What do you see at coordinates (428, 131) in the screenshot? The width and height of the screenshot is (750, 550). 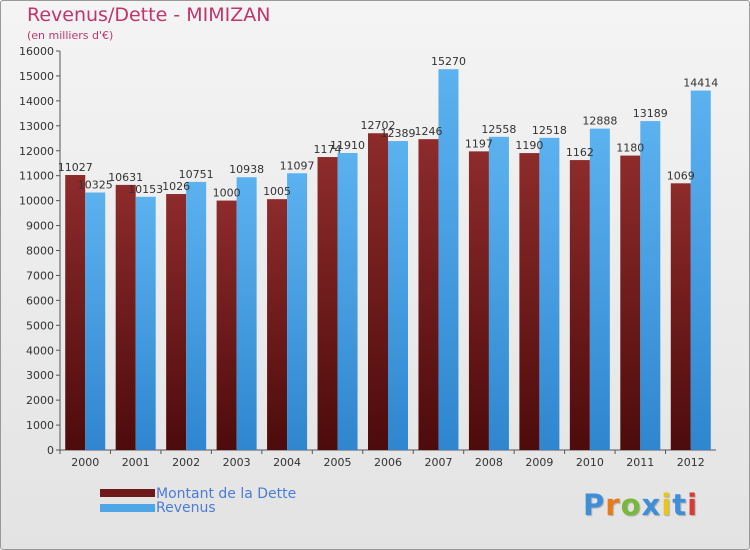 I see `value-label-dette-2007: 1246` at bounding box center [428, 131].